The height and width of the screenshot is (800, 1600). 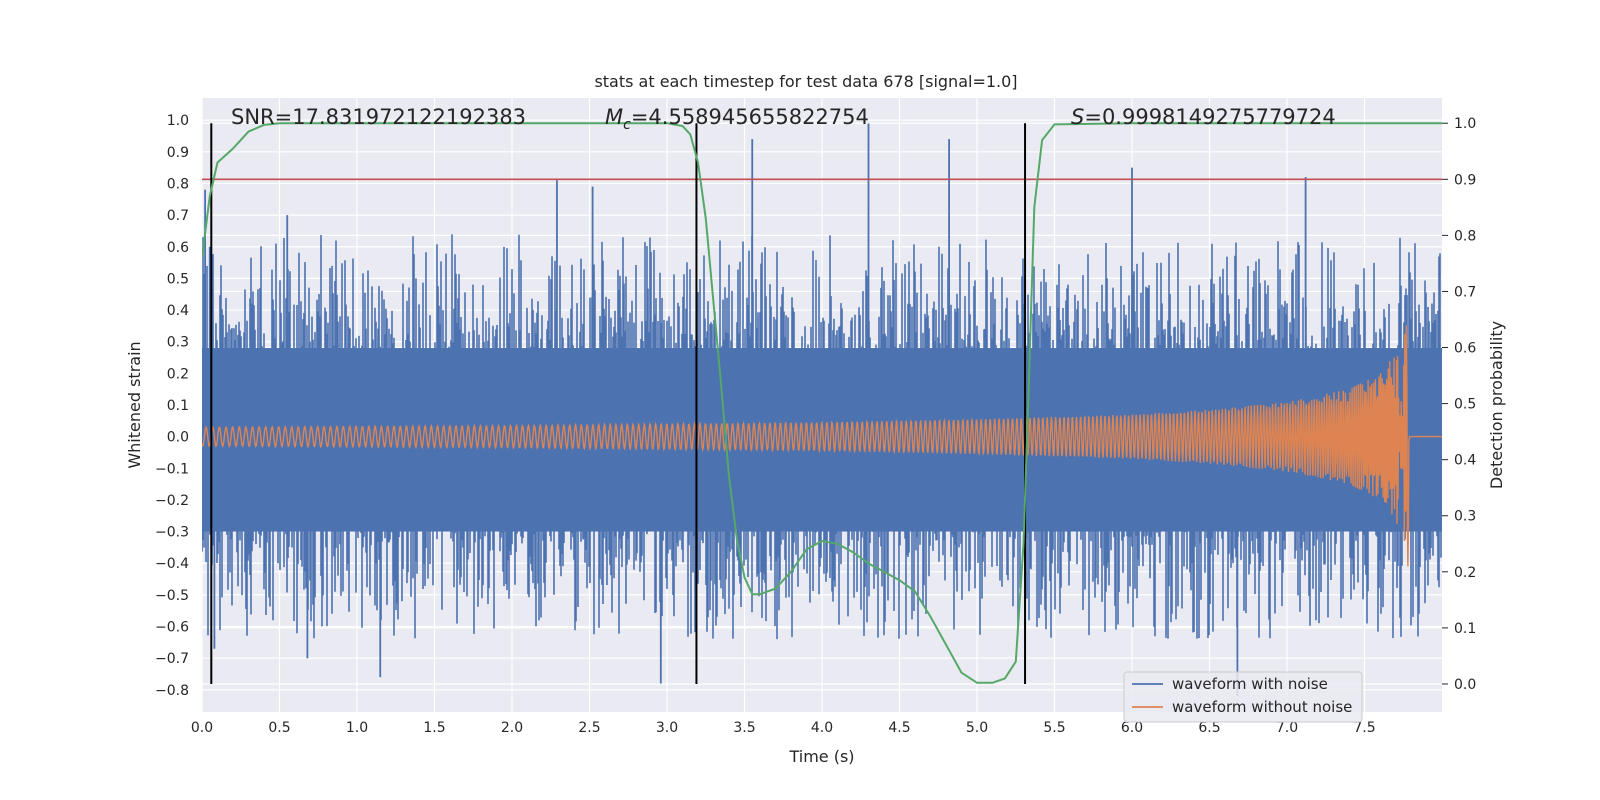 I want to click on x-tick-label: 2.5, so click(x=589, y=728).